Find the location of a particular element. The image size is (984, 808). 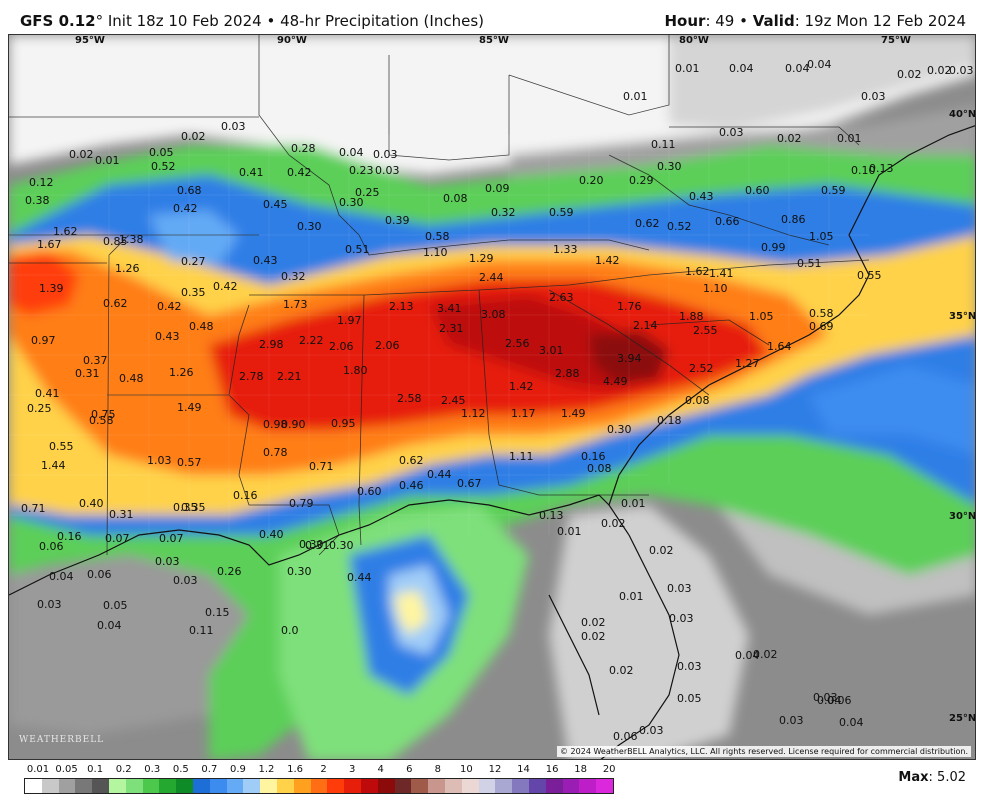

precip-value: 1.05 is located at coordinates (761, 316).